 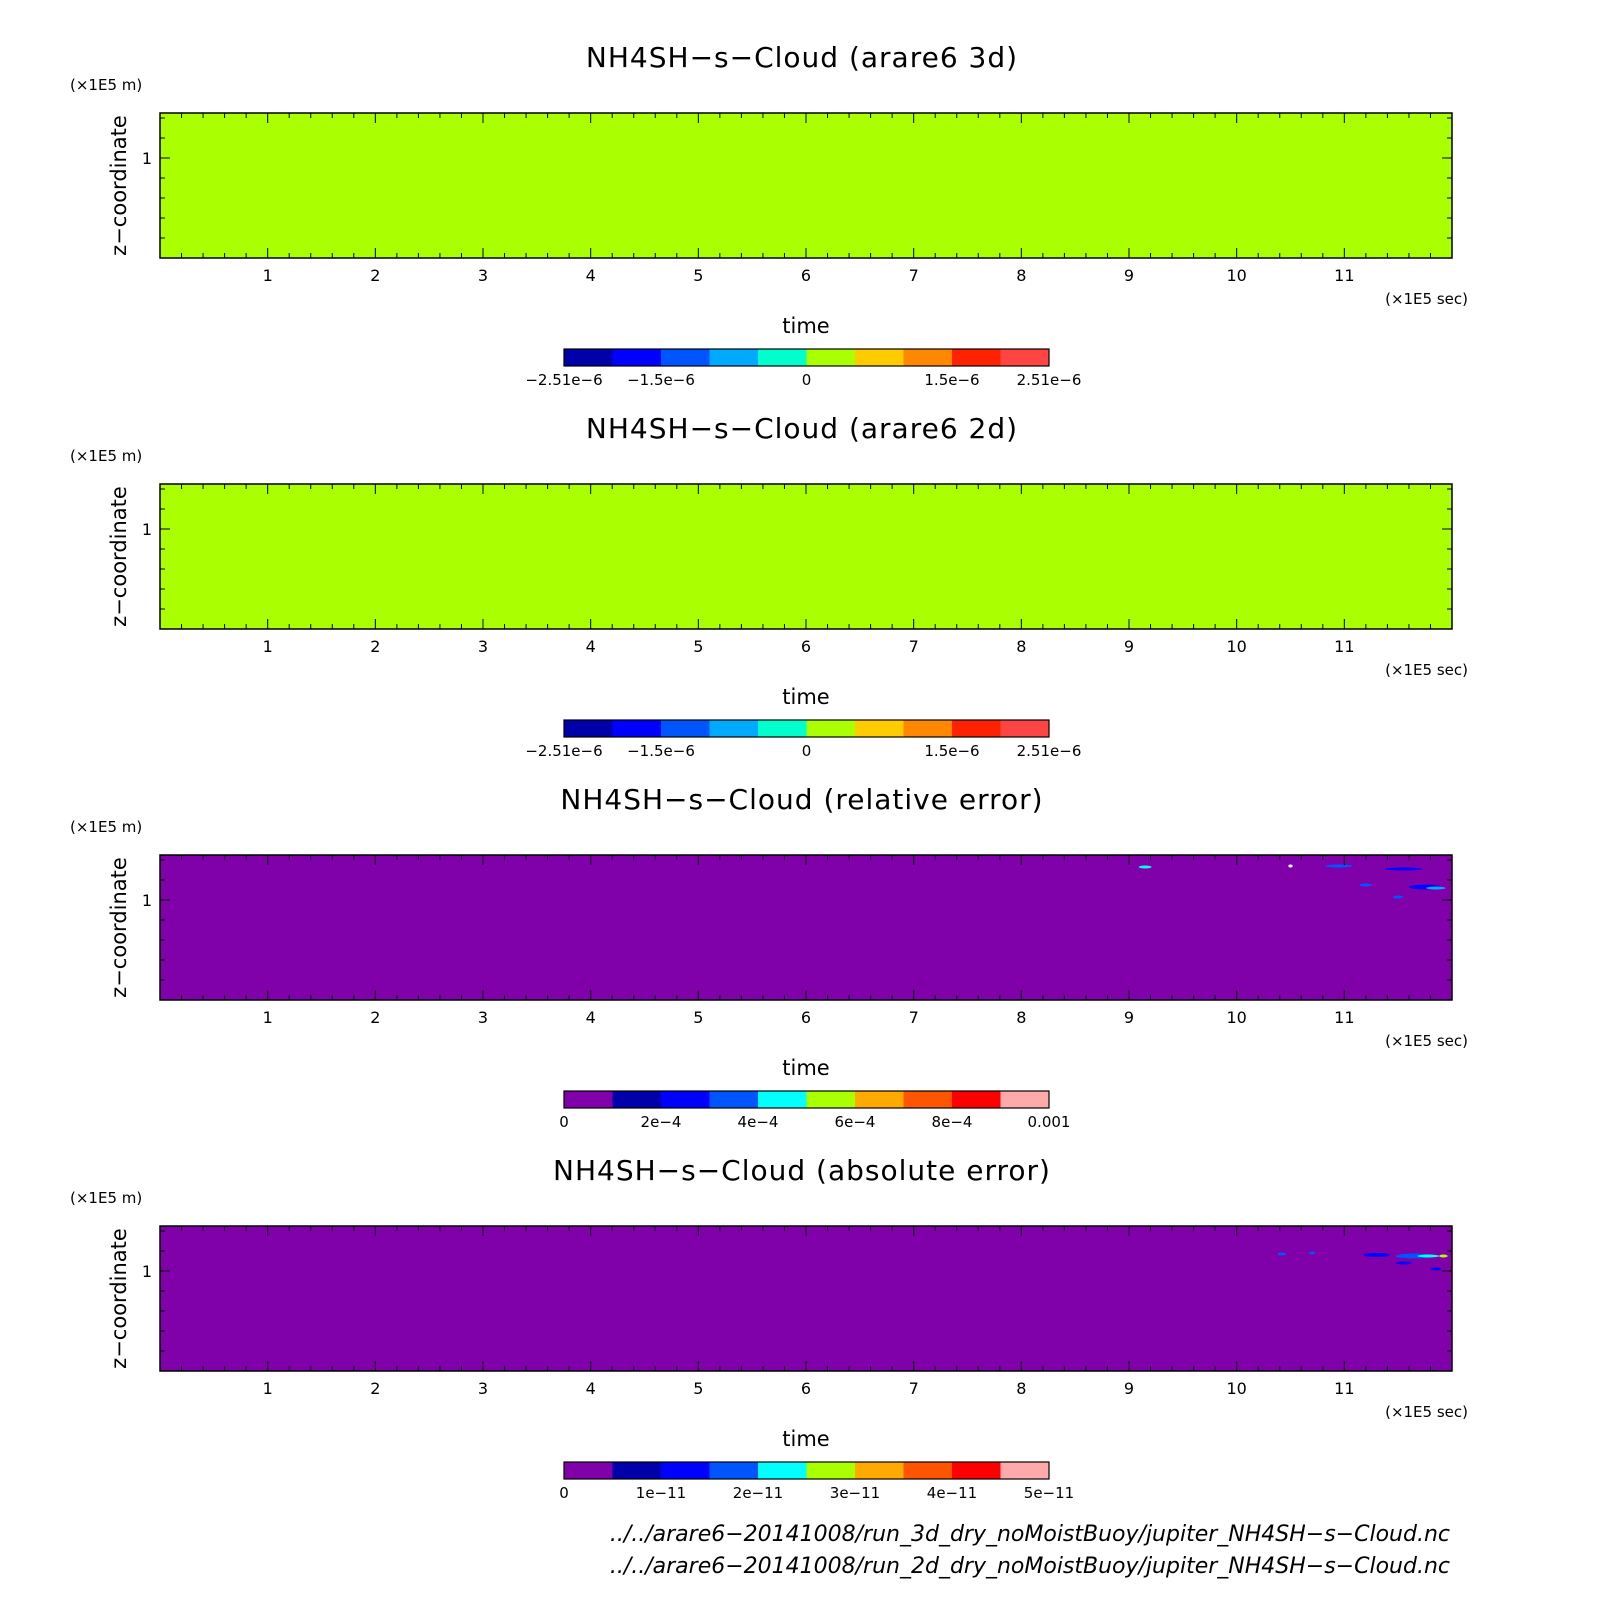 What do you see at coordinates (814, 1110) in the screenshot?
I see `colorbar: 0 2e−4 4e−4 6e−4 8e−4 0.001` at bounding box center [814, 1110].